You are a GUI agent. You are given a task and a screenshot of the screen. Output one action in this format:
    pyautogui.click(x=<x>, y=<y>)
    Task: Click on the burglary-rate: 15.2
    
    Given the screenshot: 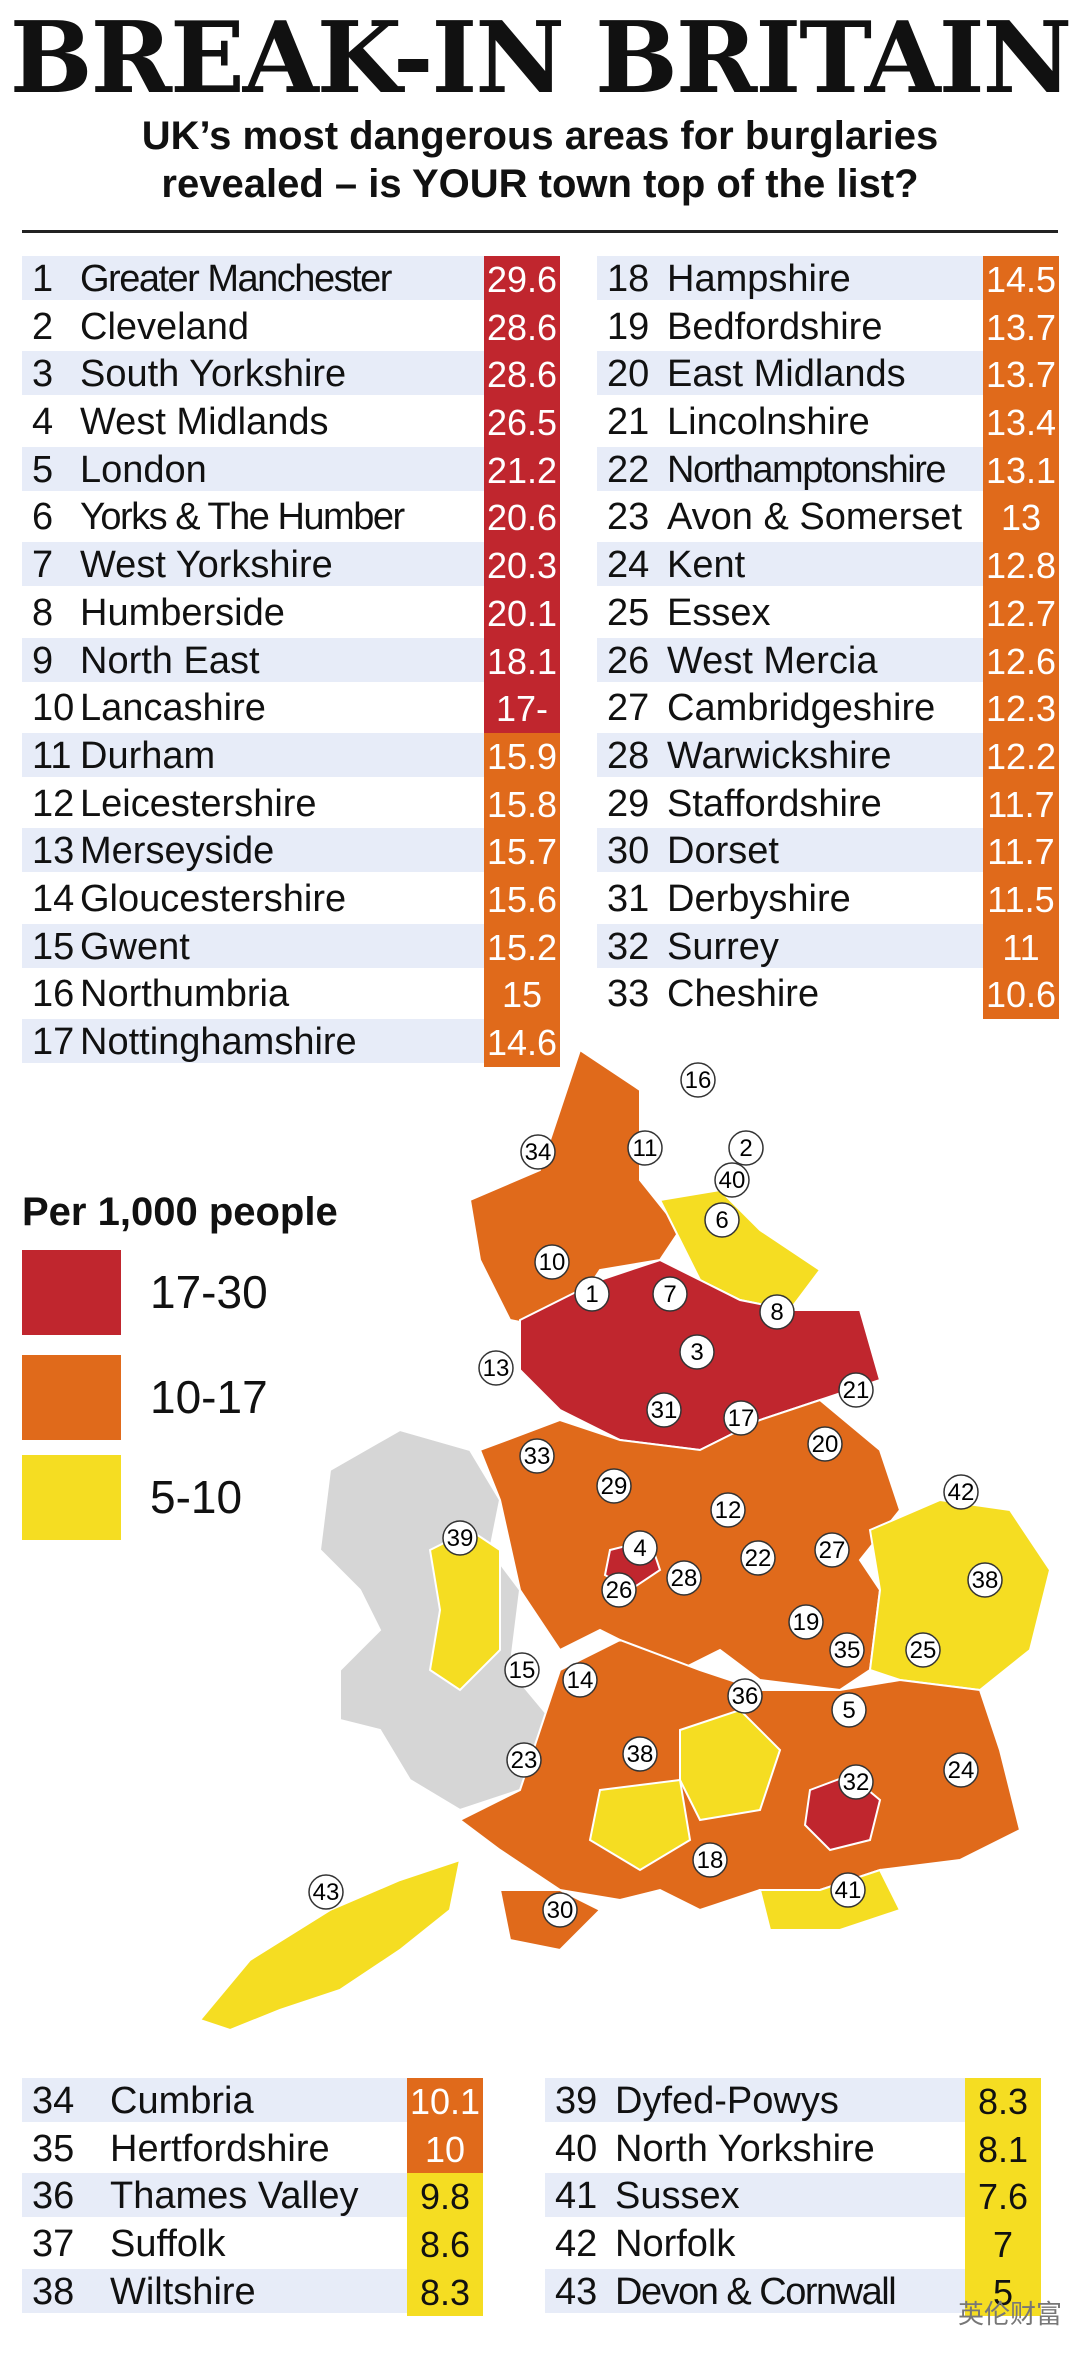 What is the action you would take?
    pyautogui.click(x=522, y=947)
    